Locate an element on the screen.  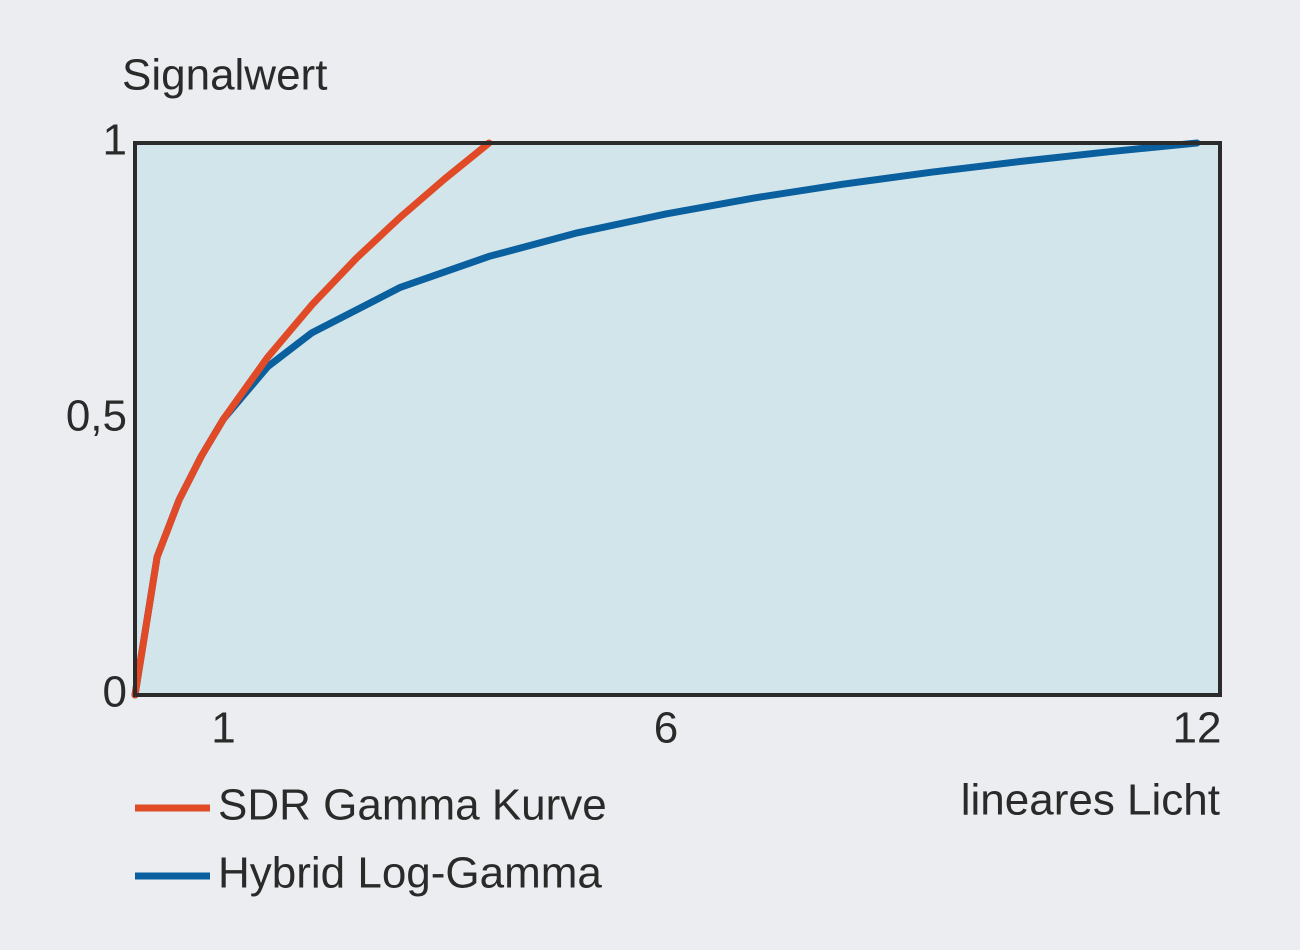
x-tick-label: 1 is located at coordinates (223, 728).